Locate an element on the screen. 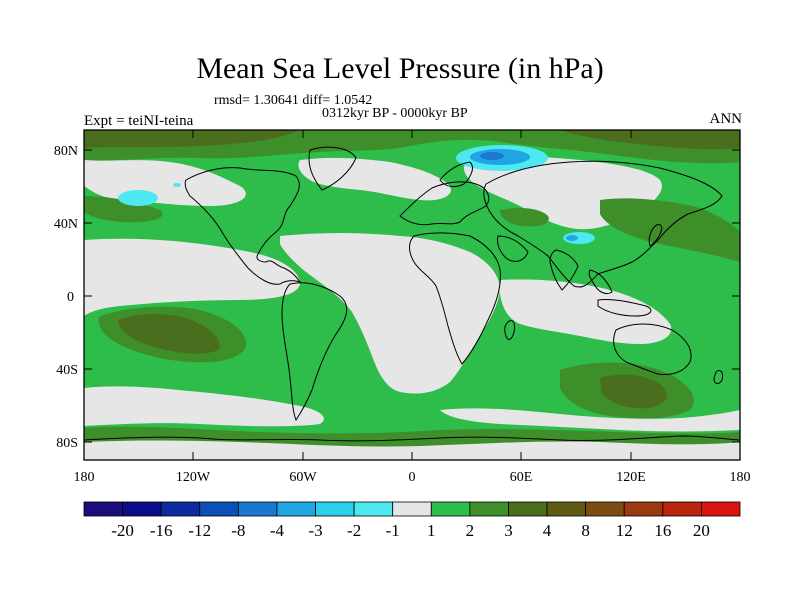 This screenshot has height=600, width=800. lat-label-eq: 0 is located at coordinates (70, 297).